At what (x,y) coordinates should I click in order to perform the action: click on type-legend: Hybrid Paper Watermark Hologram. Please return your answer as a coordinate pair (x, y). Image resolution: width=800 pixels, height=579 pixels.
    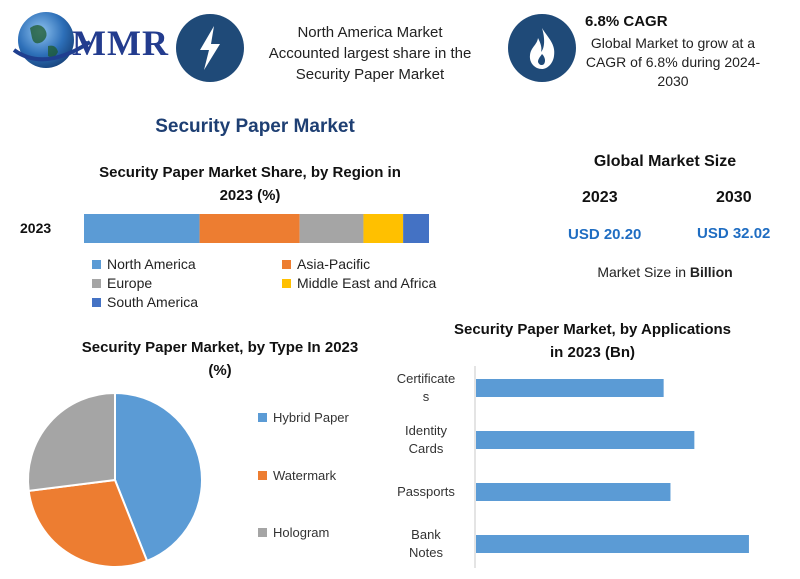
    Looking at the image, I should click on (303, 475).